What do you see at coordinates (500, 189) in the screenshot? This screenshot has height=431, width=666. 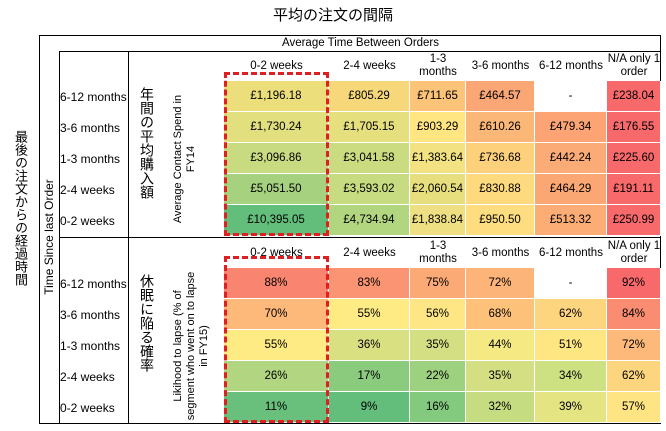 I see `heatmap-cell: £830.88` at bounding box center [500, 189].